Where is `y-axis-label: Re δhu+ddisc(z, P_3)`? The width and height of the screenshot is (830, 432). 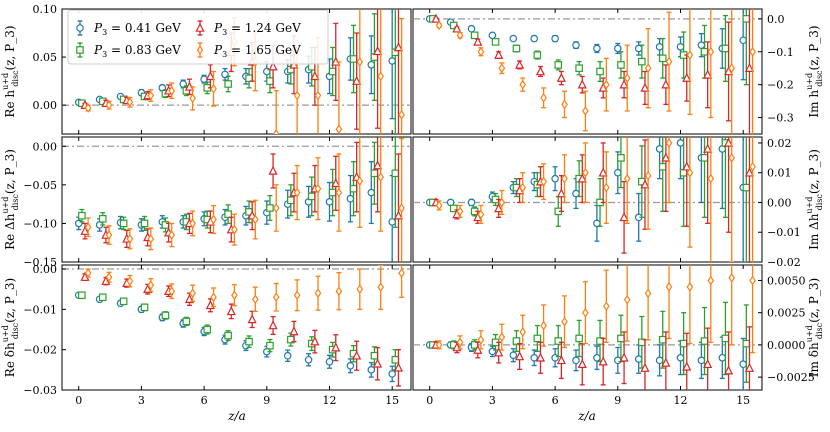 y-axis-label: Re δhu+ddisc(z, P_3) is located at coordinates (10, 327).